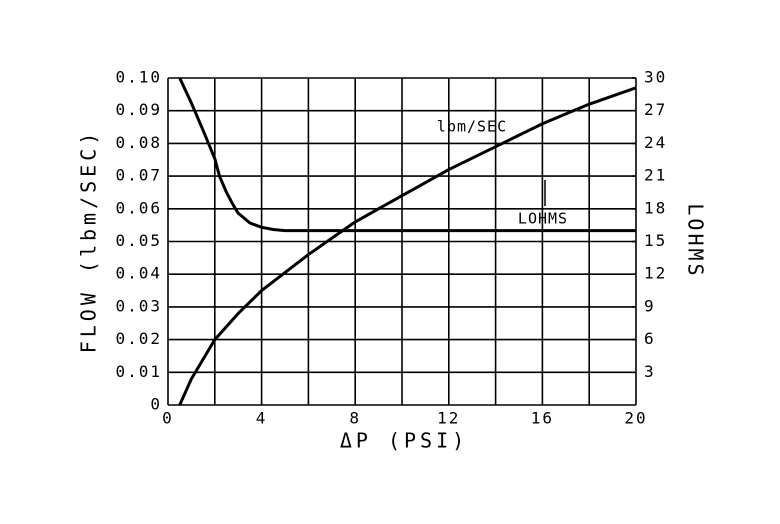  Describe the element at coordinates (655, 175) in the screenshot. I see `y2-tick-label: 21` at that location.